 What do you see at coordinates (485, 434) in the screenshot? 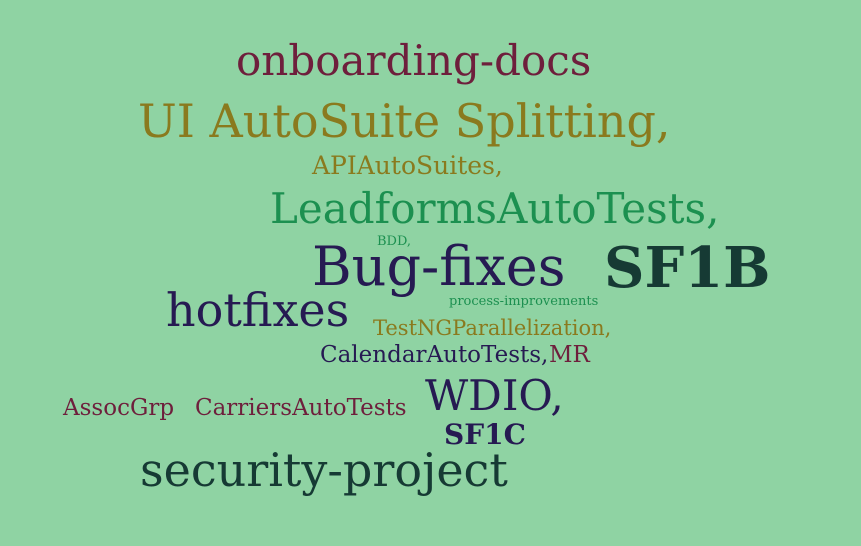
I see `word-sf1c: SF1C` at bounding box center [485, 434].